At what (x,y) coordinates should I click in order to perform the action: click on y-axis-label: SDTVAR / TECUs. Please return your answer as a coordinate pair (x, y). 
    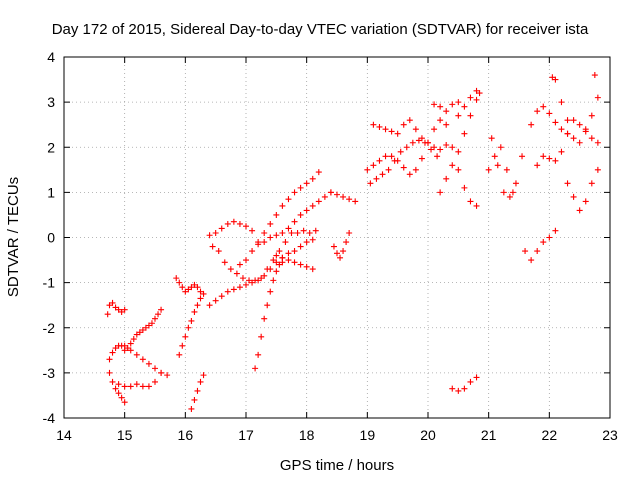
    Looking at the image, I should click on (13, 237).